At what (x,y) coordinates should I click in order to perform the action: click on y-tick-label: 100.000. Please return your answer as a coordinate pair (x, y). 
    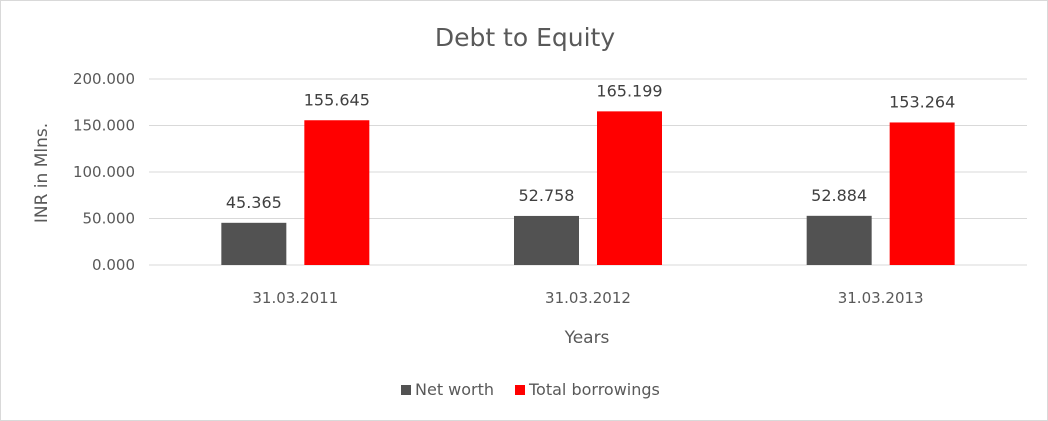
    Looking at the image, I should click on (104, 172).